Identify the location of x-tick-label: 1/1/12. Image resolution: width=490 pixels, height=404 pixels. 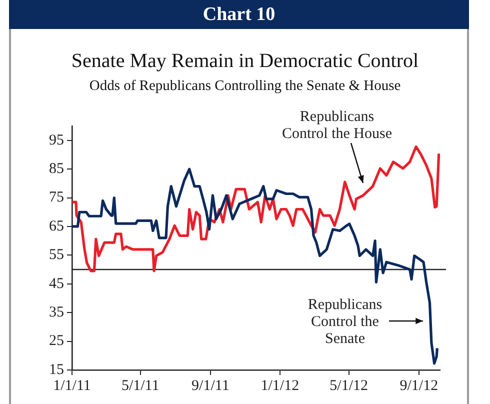
(280, 386).